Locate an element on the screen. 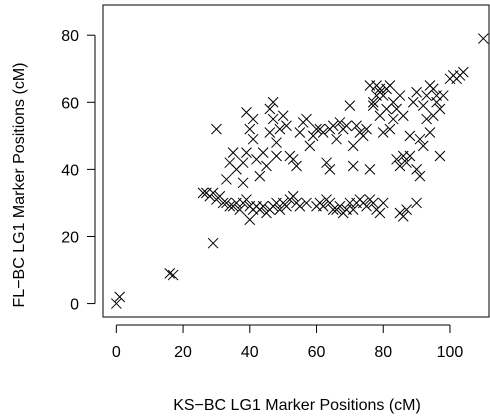 The width and height of the screenshot is (490, 420). y-tick-label: 80 is located at coordinates (70, 36).